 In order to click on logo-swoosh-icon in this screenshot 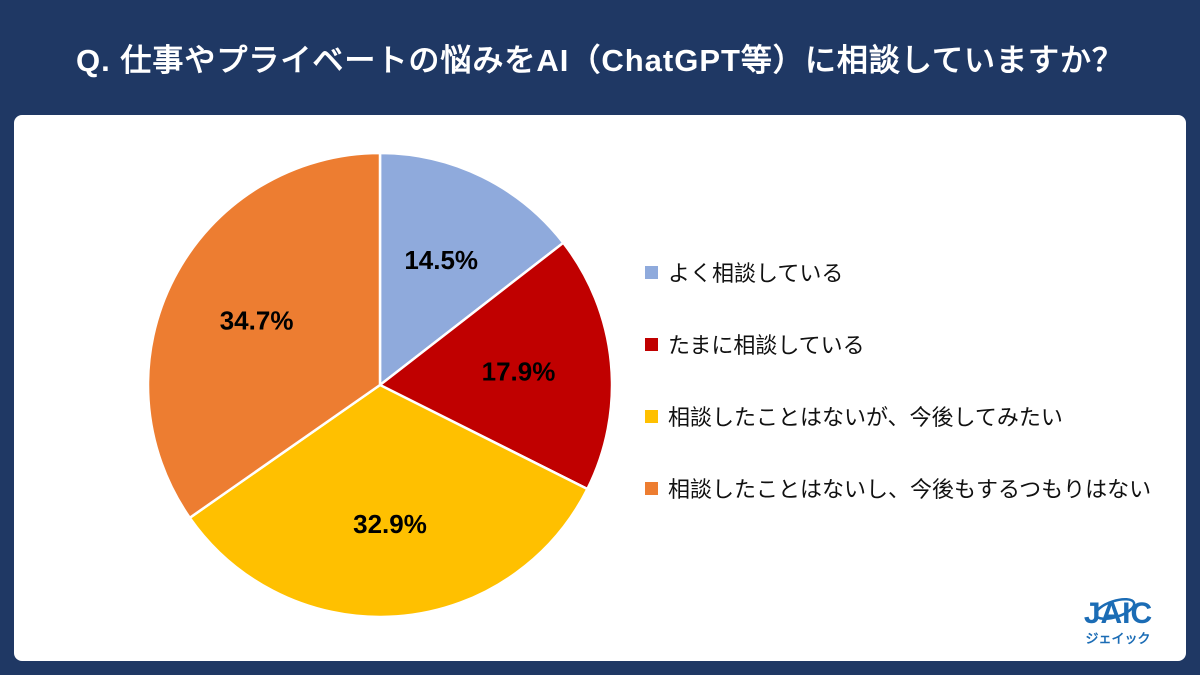, I will do `click(1115, 609)`.